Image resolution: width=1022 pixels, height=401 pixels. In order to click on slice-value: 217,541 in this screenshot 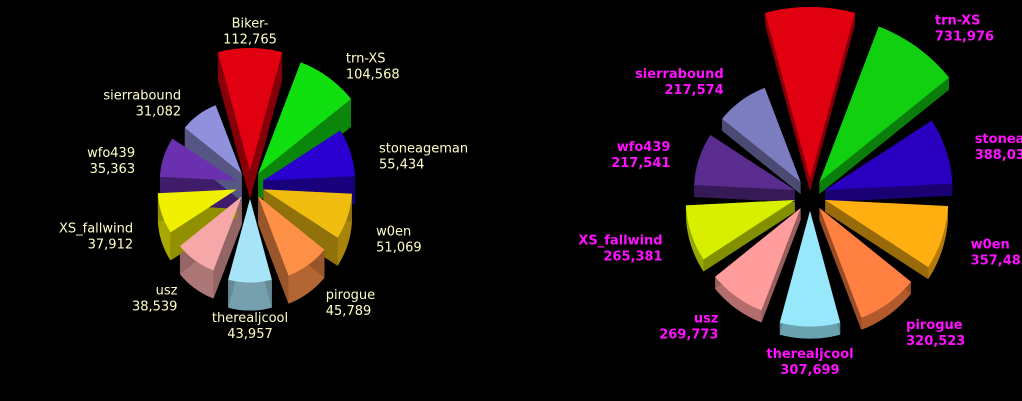, I will do `click(640, 163)`.